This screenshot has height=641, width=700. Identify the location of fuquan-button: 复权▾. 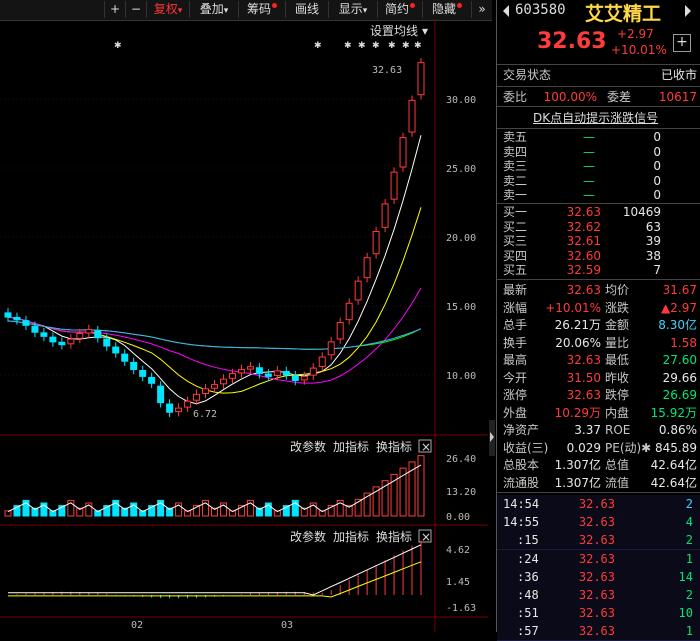
(167, 9).